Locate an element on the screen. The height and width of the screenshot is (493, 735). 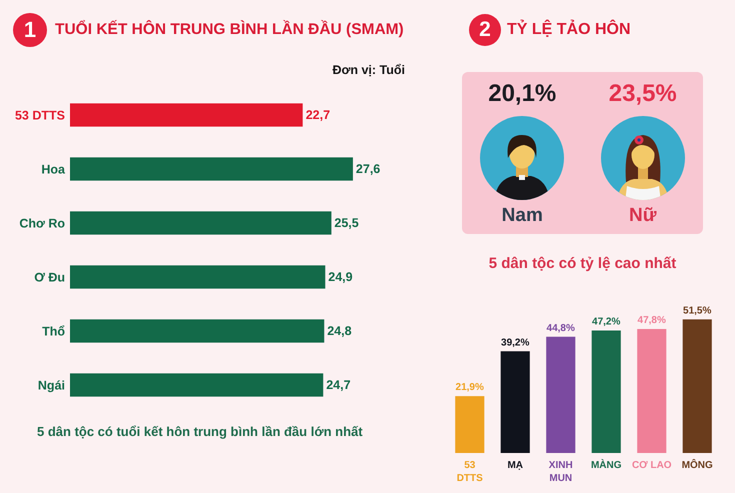
x-tick-label: MÀNG is located at coordinates (606, 465).